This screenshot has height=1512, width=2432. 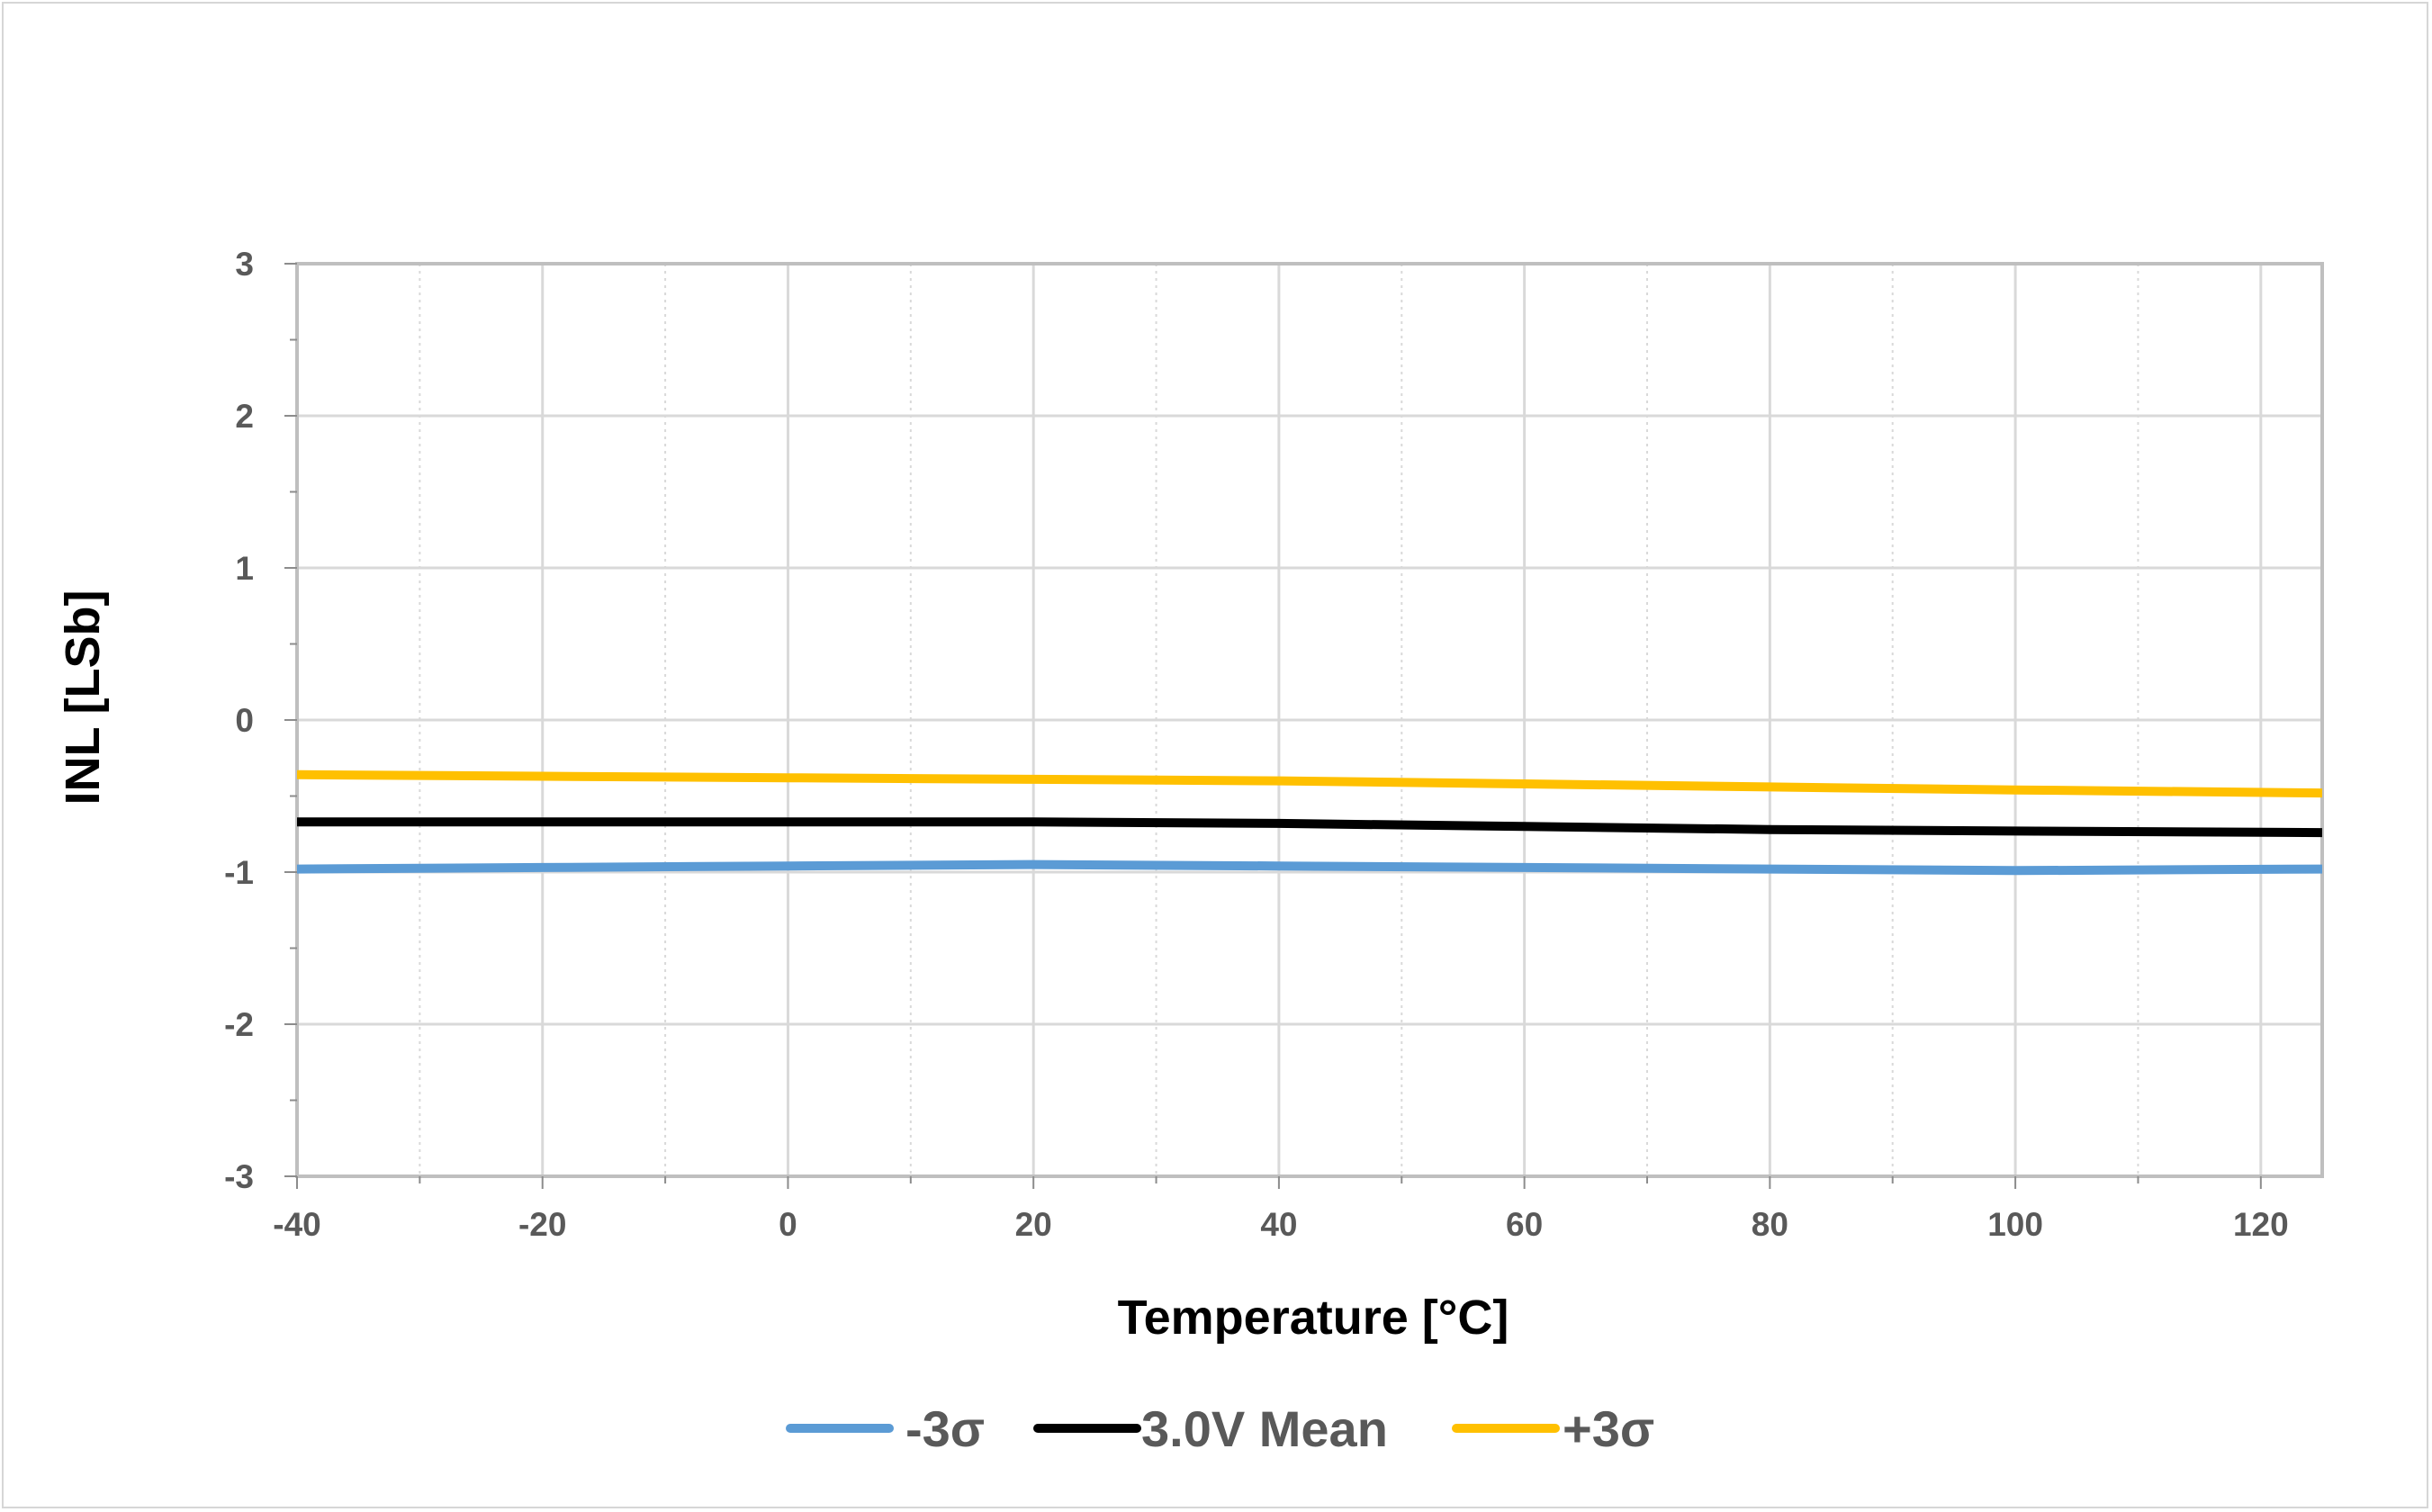 I want to click on x-axis-title: Temperature [°C], so click(x=1314, y=1318).